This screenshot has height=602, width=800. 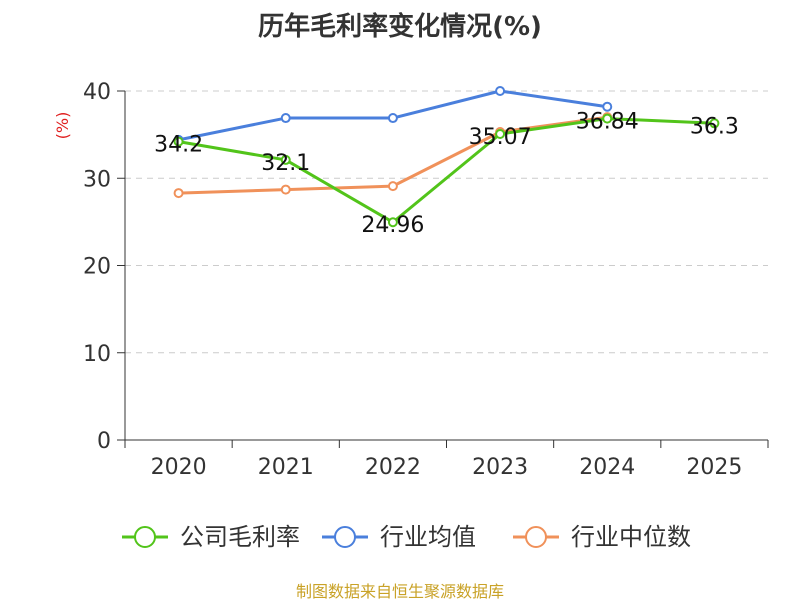 What do you see at coordinates (400, 27) in the screenshot?
I see `chart-title: 历年毛利率变化情况(%)` at bounding box center [400, 27].